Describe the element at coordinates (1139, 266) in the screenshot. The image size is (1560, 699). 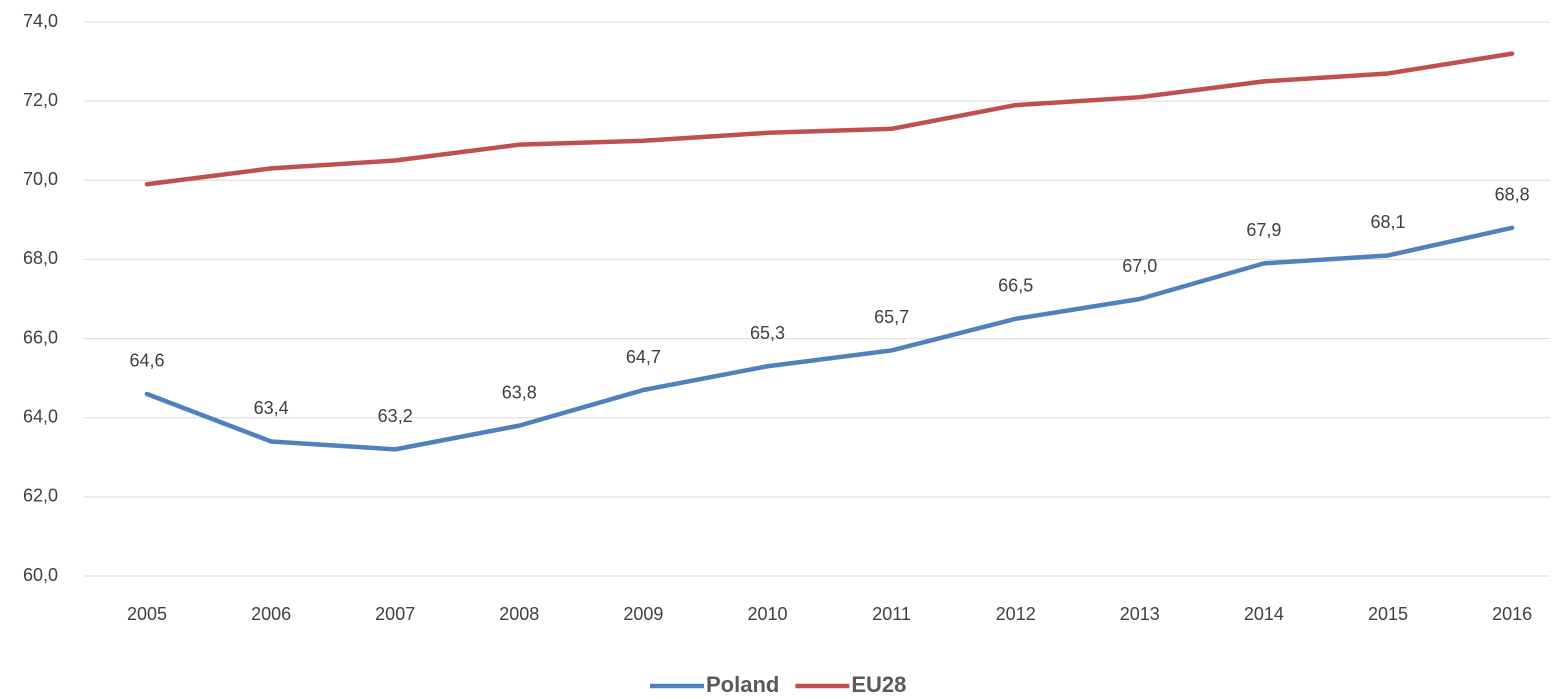
I see `data-label: 67,0` at that location.